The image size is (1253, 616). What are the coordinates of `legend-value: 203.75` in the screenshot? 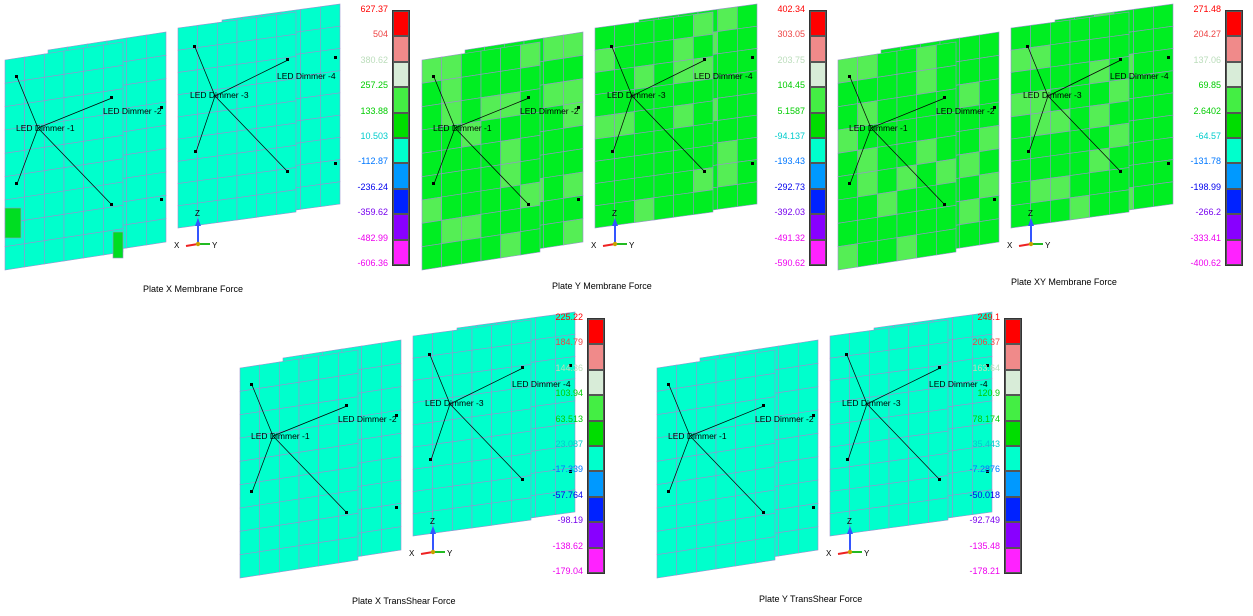 It's located at (791, 59).